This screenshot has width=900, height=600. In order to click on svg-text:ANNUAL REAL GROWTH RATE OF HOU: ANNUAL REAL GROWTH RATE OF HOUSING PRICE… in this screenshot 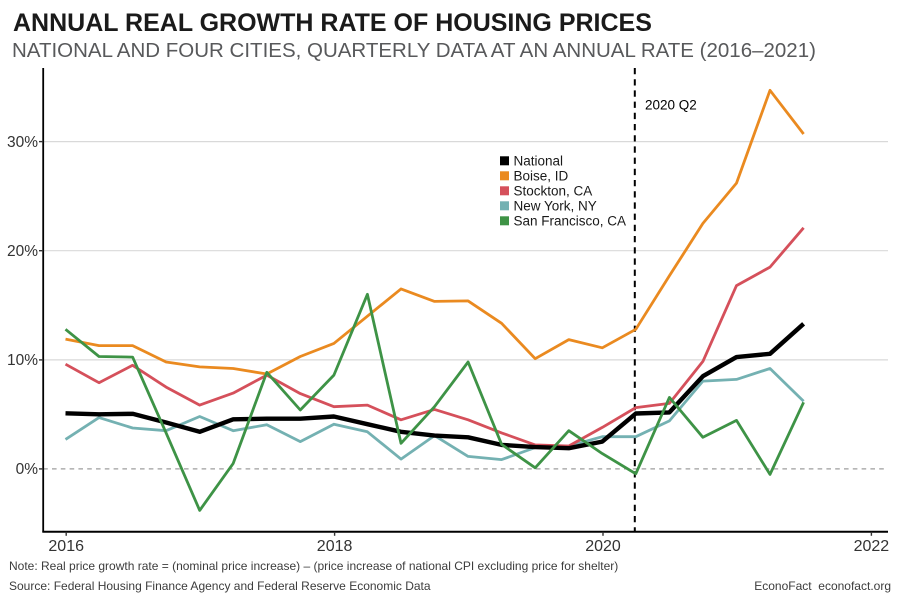, I will do `click(332, 23)`.